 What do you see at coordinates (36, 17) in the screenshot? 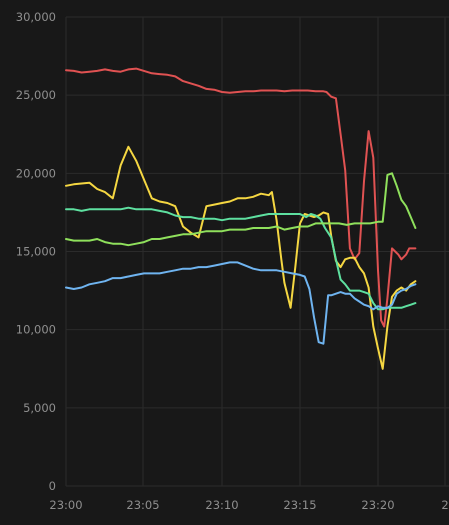
I see `y-tick-label: 30,000` at bounding box center [36, 17].